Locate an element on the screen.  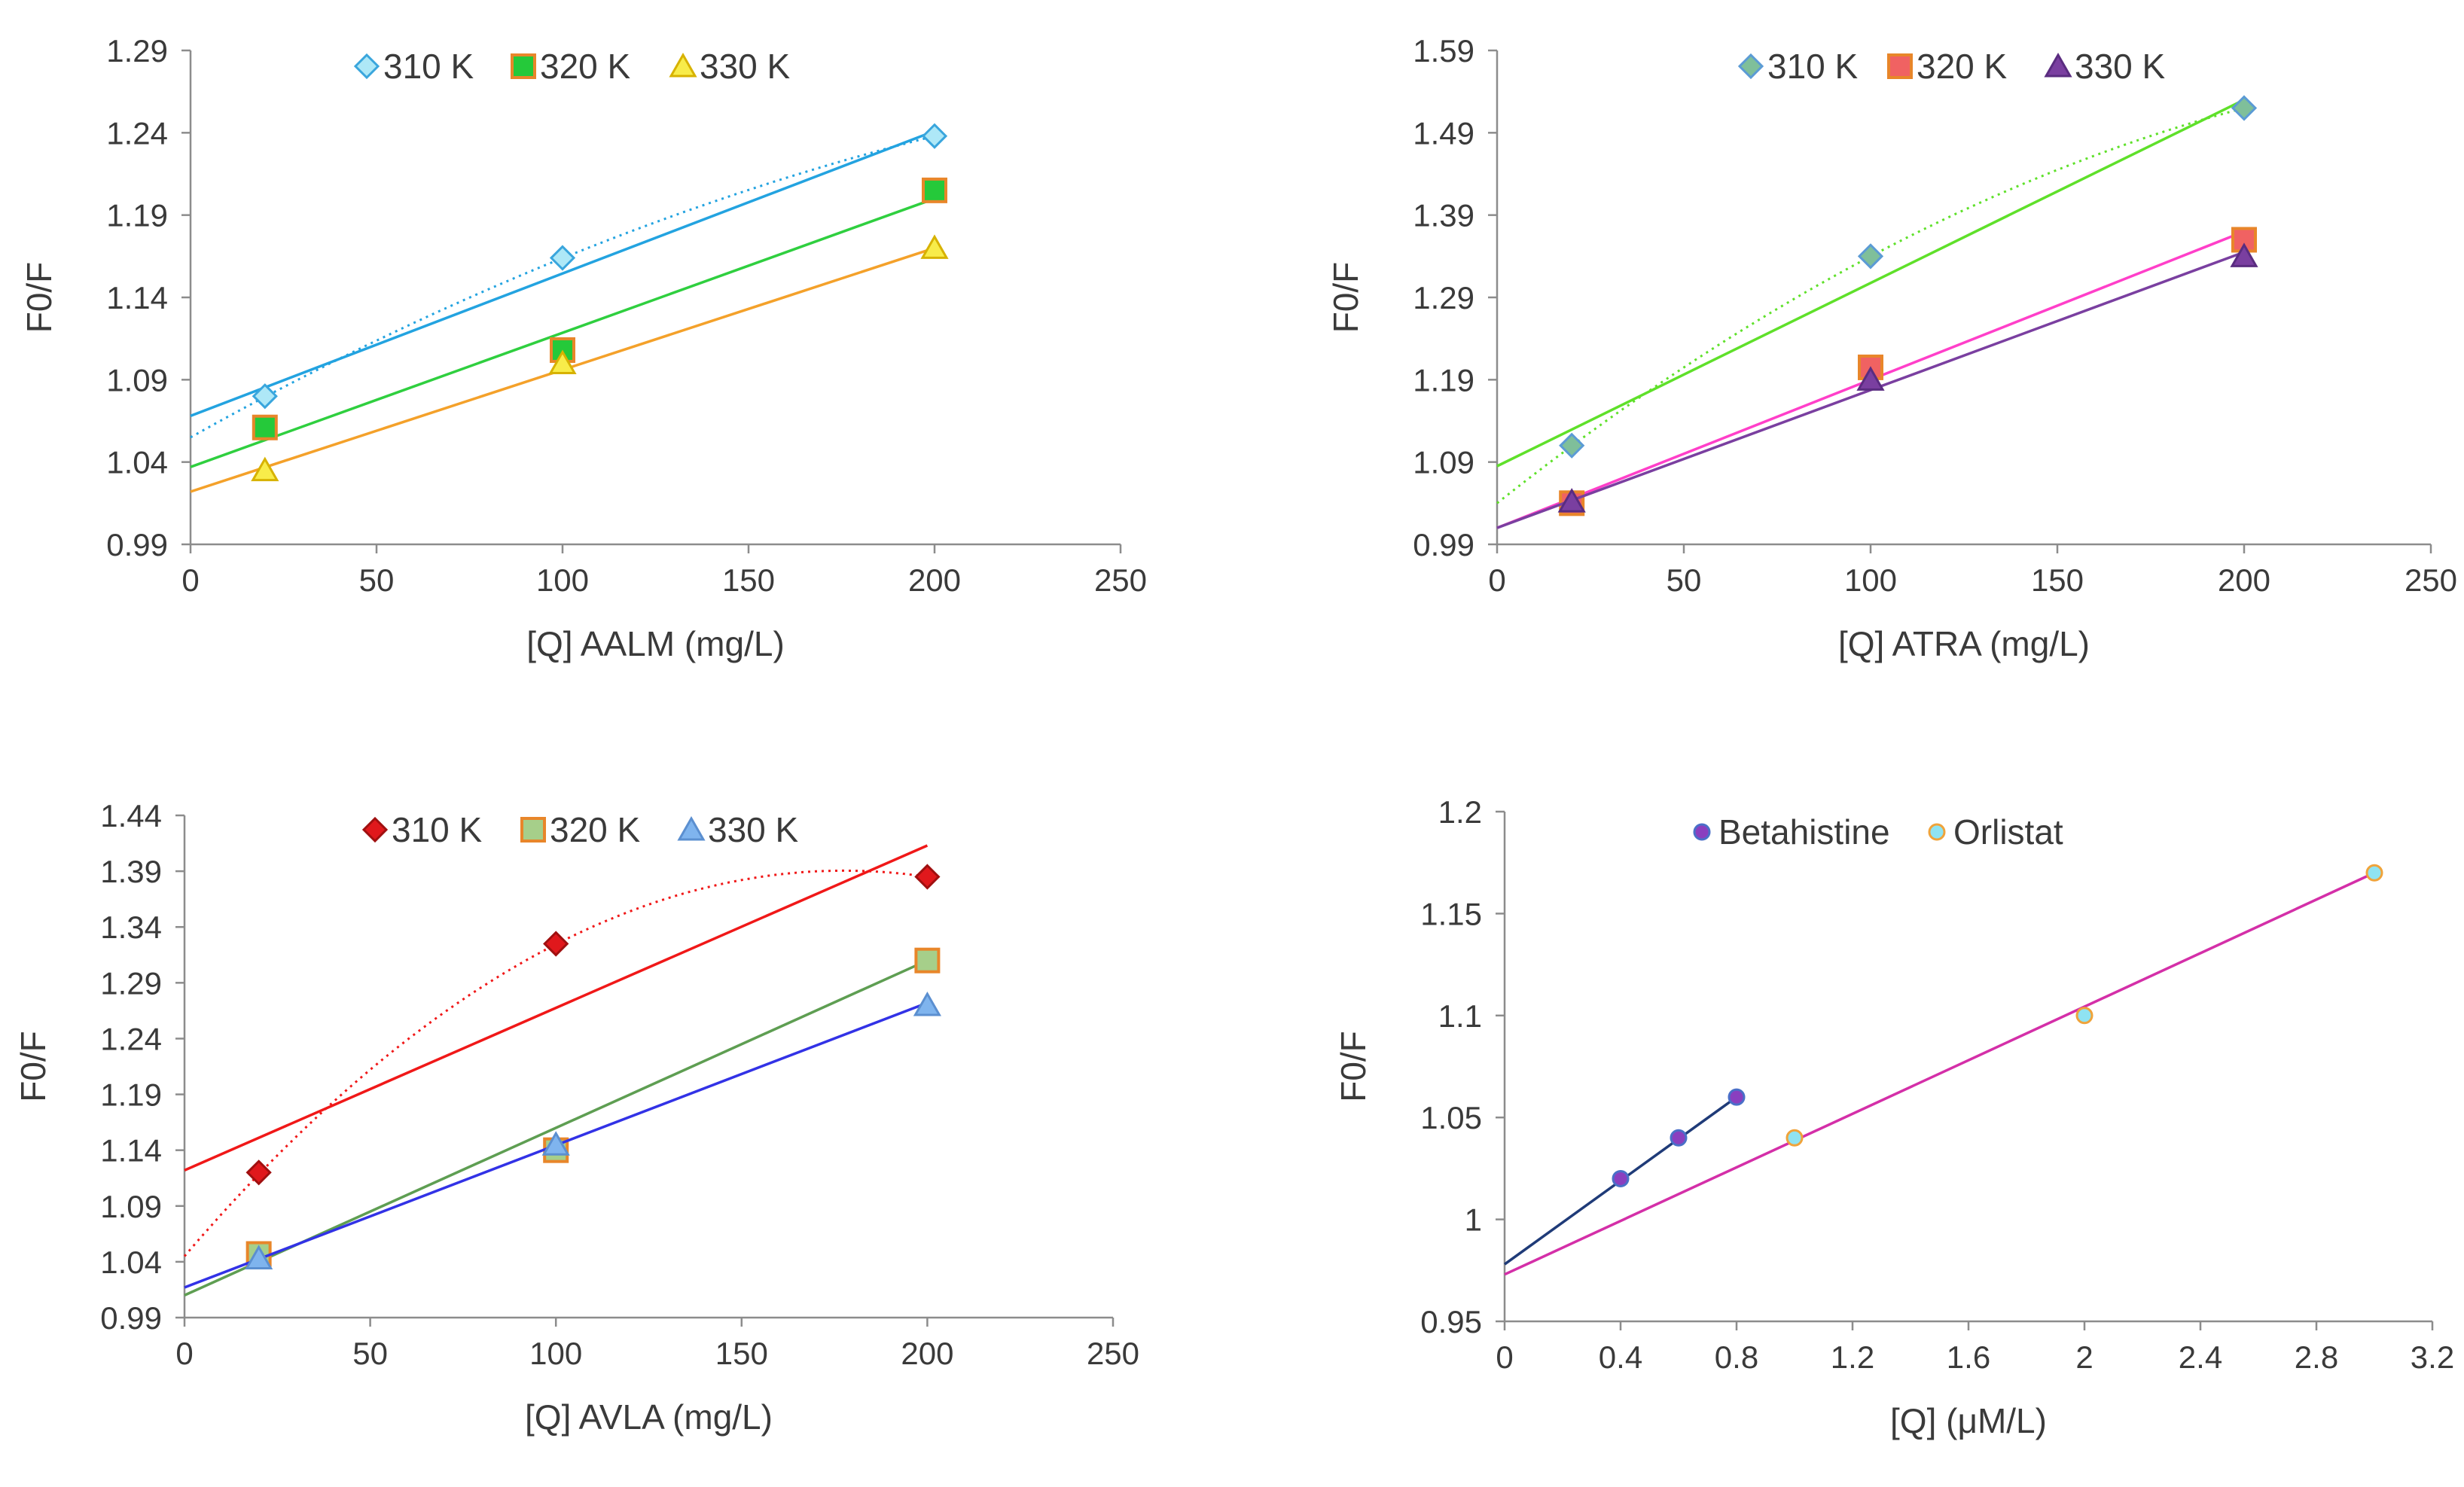
y-tick-label: 1.14 is located at coordinates (131, 1151).